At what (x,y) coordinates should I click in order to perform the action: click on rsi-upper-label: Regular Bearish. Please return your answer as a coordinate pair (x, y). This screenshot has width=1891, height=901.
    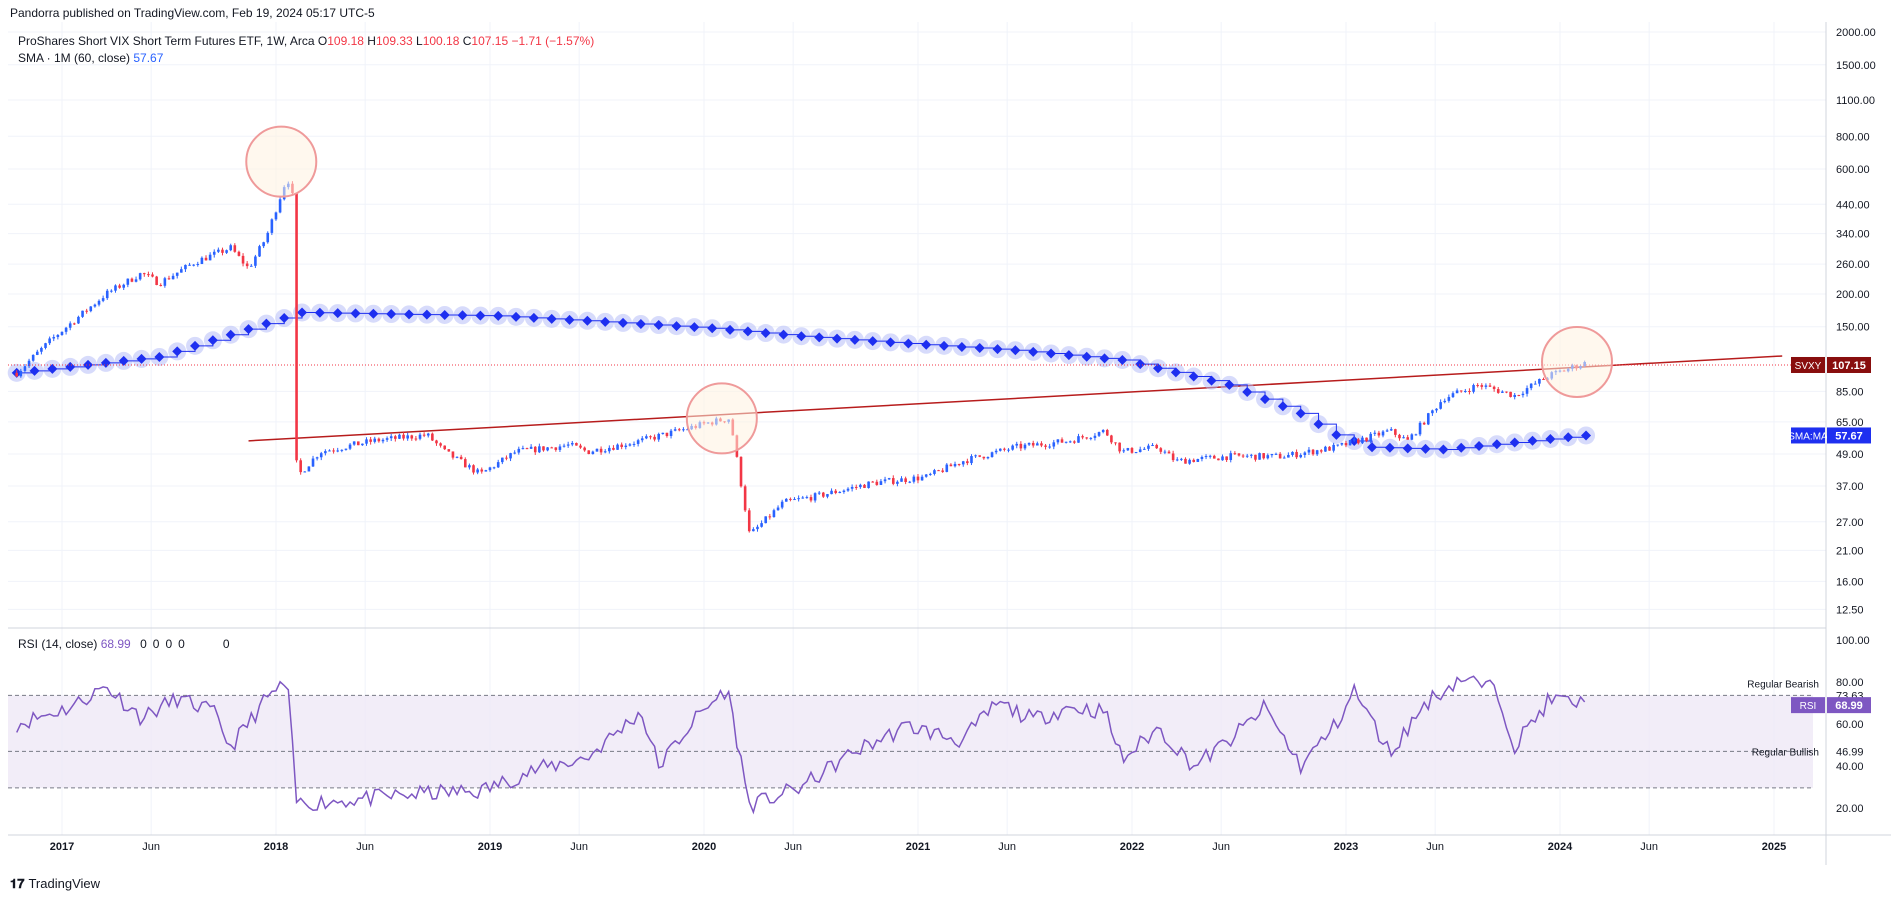
    Looking at the image, I should click on (1783, 684).